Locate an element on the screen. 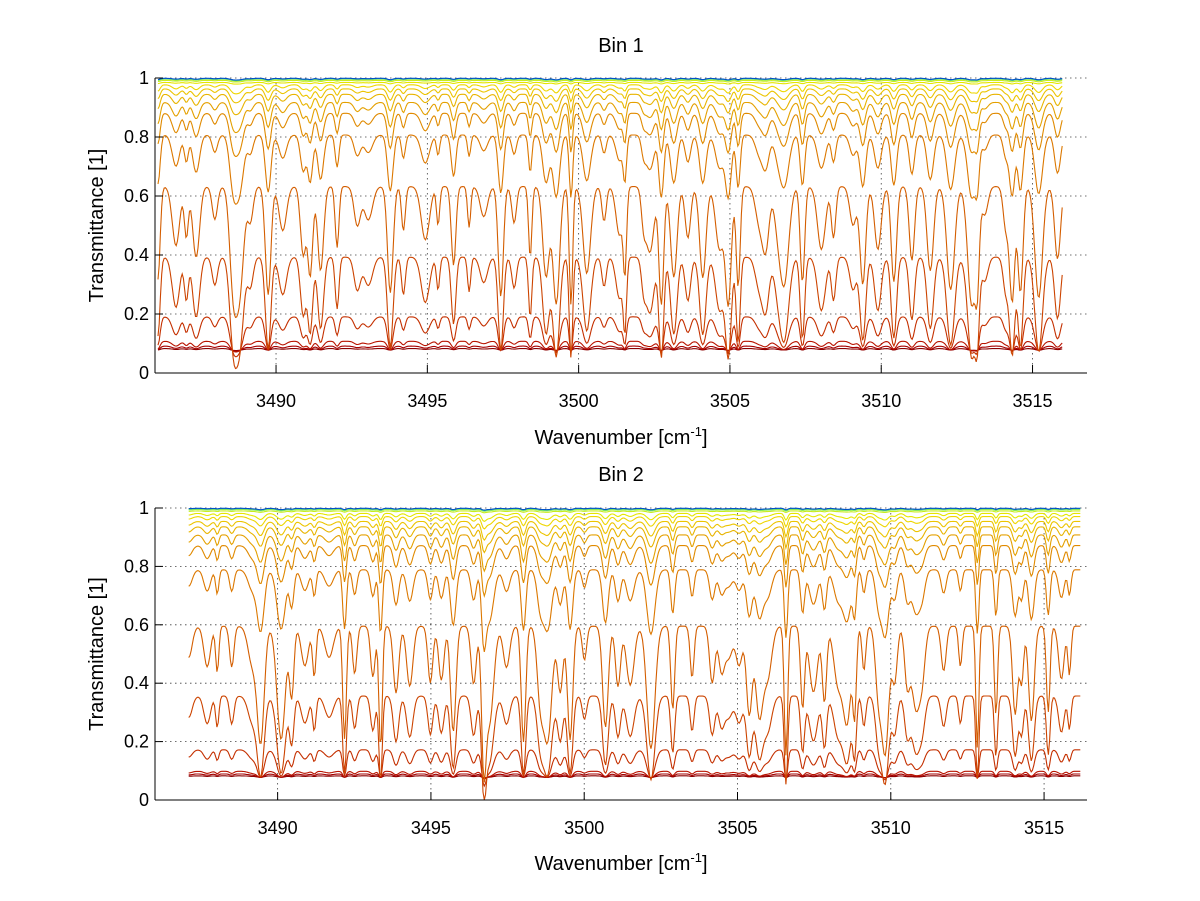 This screenshot has width=1200, height=901. chart-title: Bin 2 is located at coordinates (621, 475).